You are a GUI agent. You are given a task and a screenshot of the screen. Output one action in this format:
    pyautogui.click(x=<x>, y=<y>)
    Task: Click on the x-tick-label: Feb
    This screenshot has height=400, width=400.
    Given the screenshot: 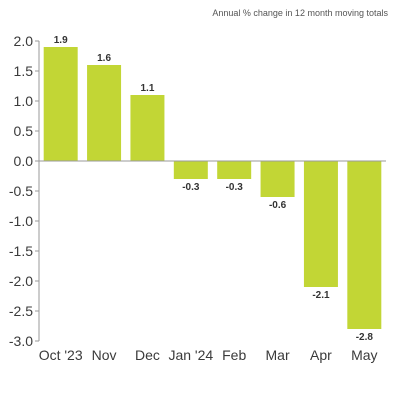 What is the action you would take?
    pyautogui.click(x=234, y=355)
    